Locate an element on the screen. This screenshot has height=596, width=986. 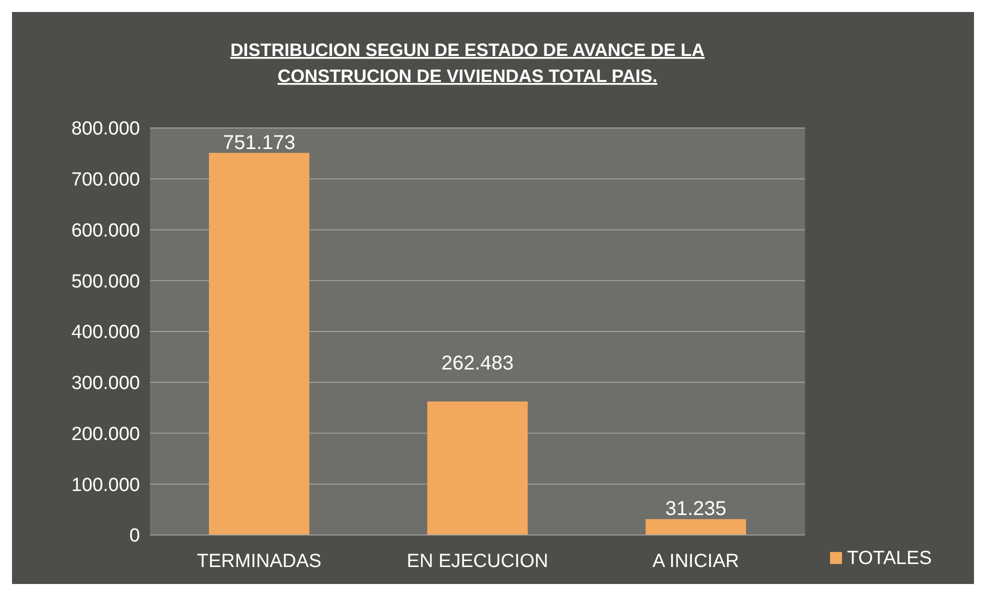
legend-label: TOTALES is located at coordinates (889, 558).